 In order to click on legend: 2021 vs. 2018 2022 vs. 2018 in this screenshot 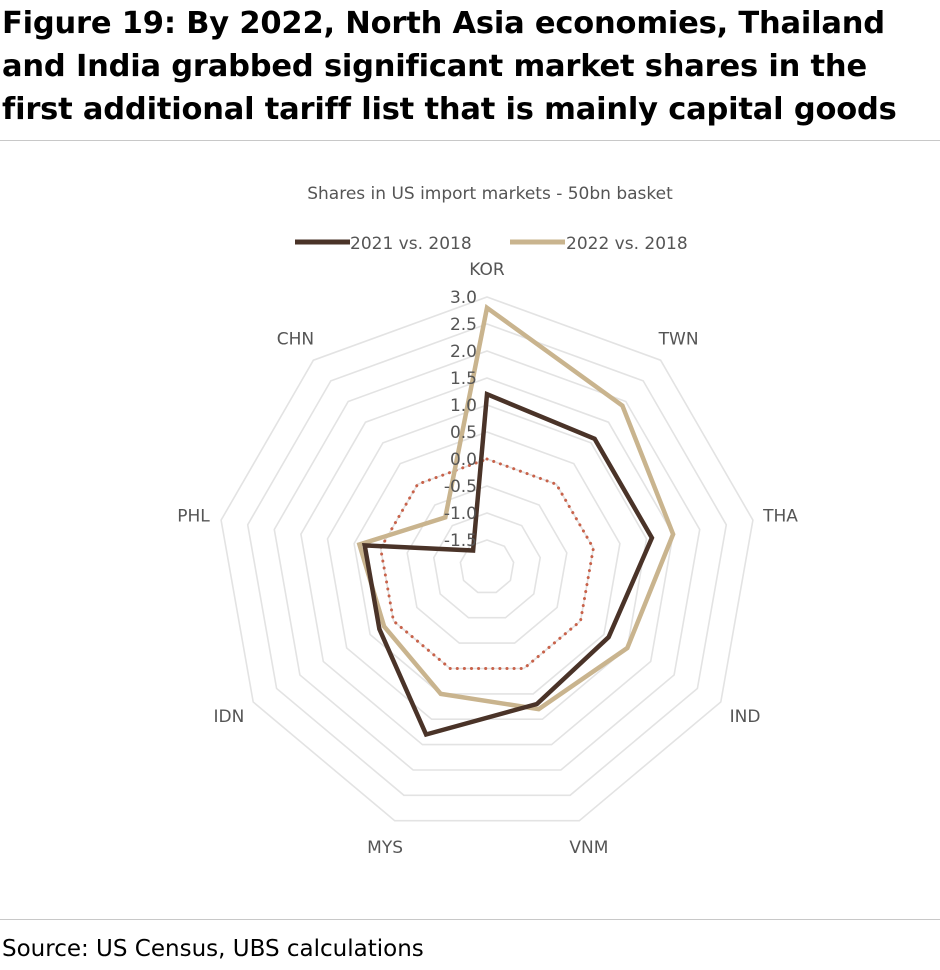, I will do `click(491, 244)`.